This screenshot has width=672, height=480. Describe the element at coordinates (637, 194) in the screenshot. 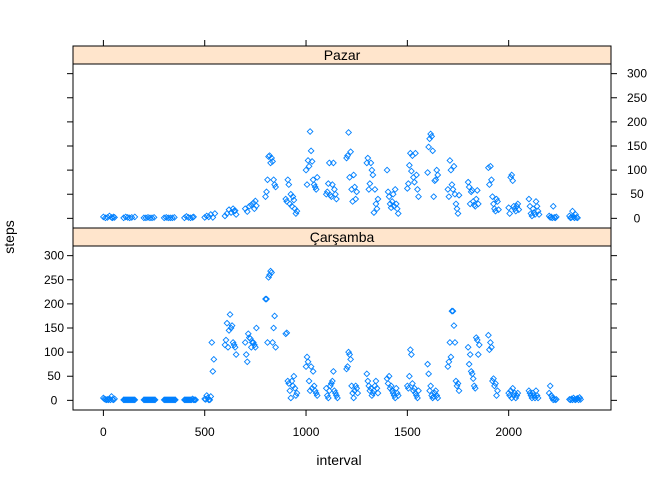

I see `y-tick-label: 50` at that location.